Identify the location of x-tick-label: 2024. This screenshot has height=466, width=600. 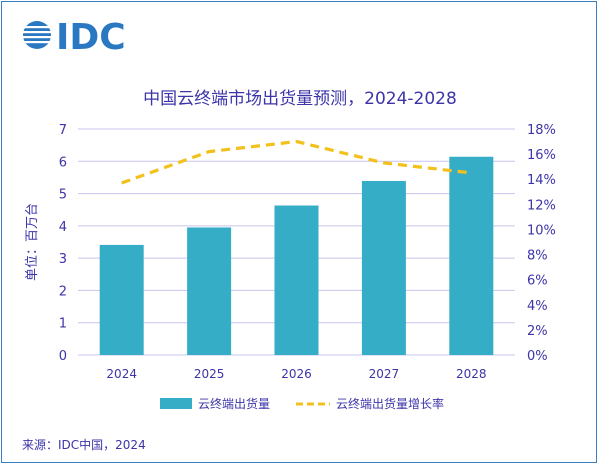
(121, 374).